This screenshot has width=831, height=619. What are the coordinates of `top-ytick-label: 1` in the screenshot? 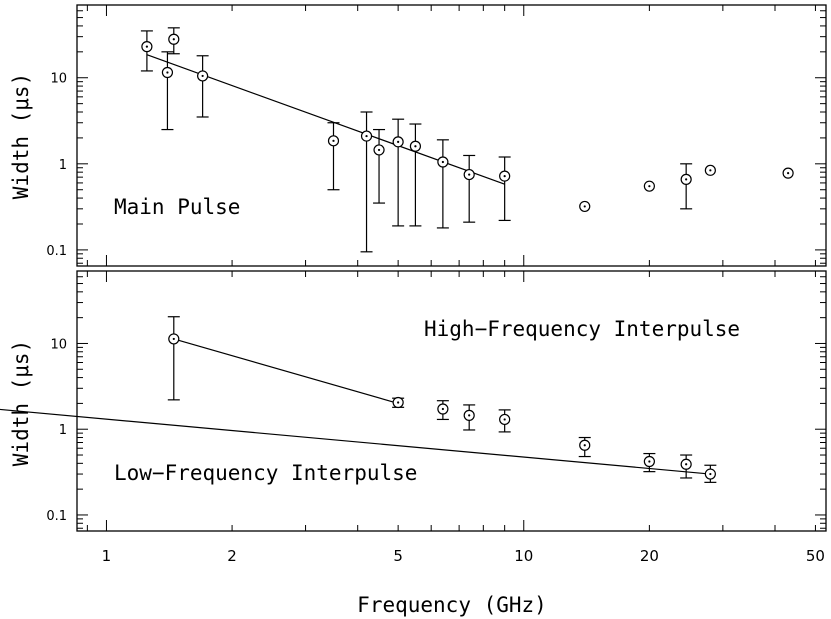 It's located at (63, 165).